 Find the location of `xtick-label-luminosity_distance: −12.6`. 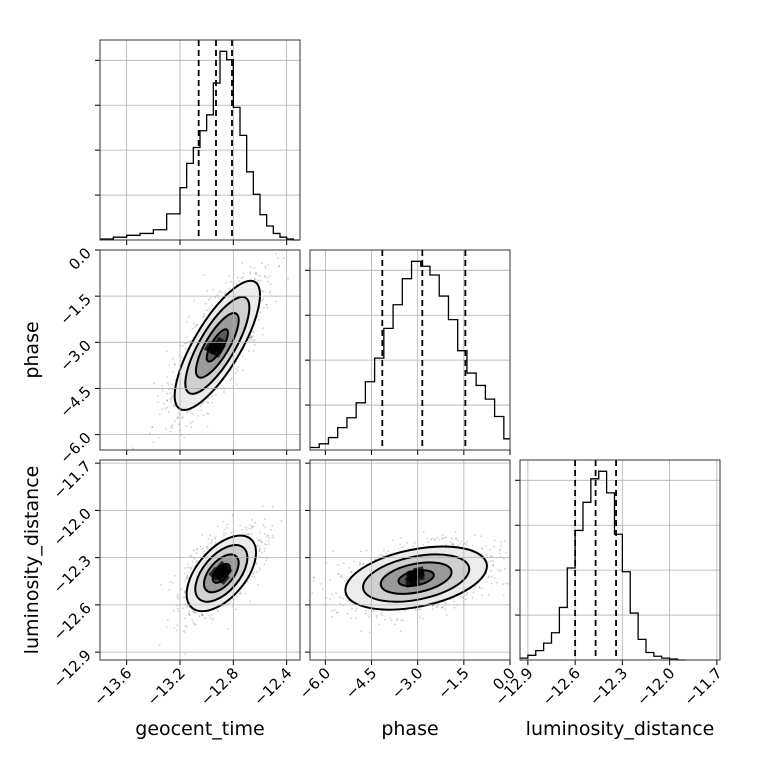

xtick-label-luminosity_distance: −12.6 is located at coordinates (561, 686).